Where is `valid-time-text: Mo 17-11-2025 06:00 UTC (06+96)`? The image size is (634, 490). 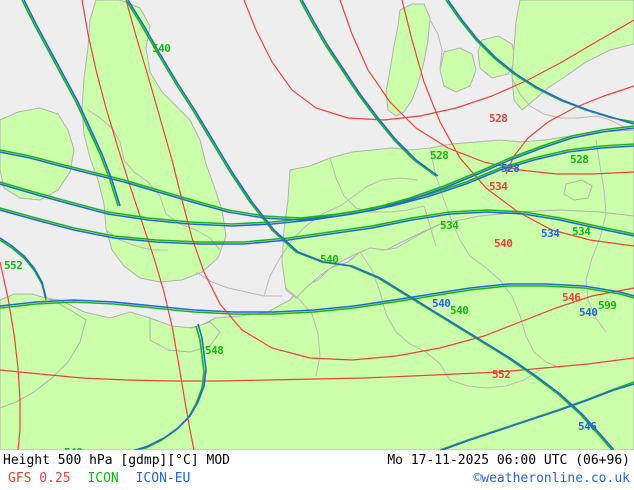
valid-time-text: Mo 17-11-2025 06:00 UTC (06+96) is located at coordinates (508, 460).